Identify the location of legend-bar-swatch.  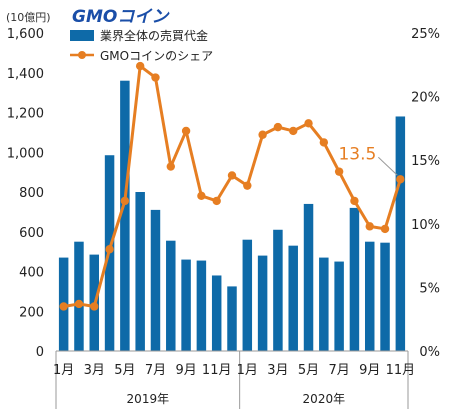
(82, 35).